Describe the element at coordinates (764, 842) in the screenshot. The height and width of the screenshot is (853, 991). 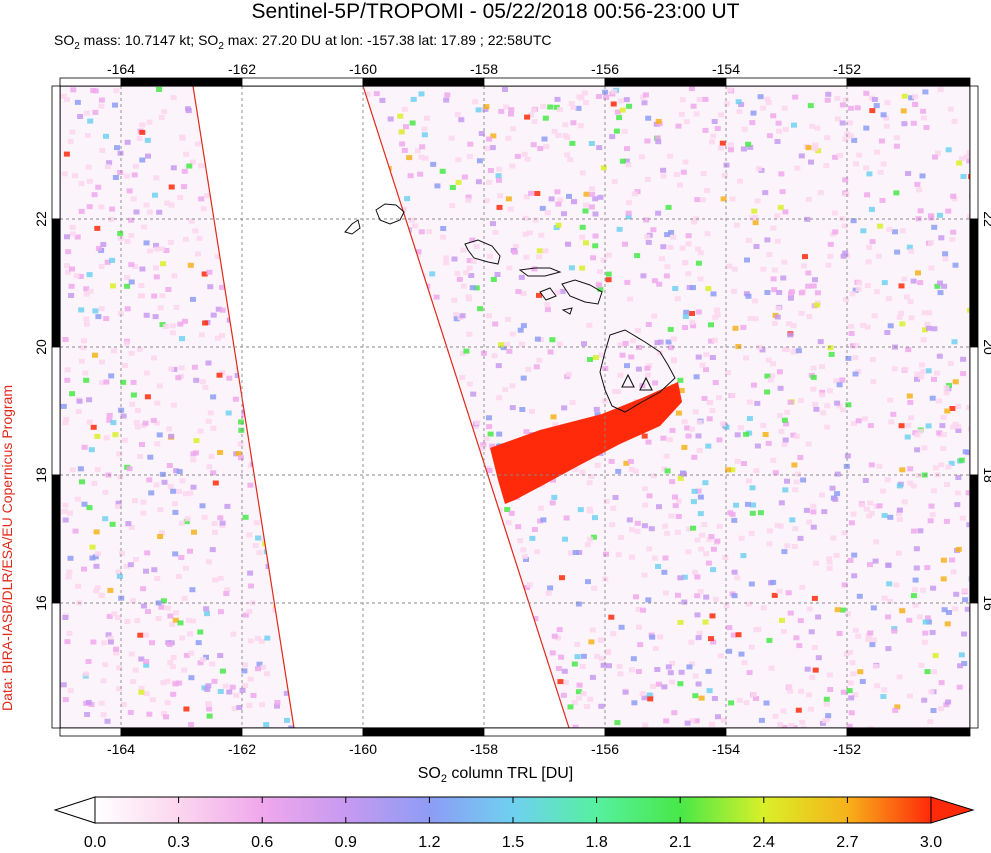
I see `colorbar-tick-label: 2.4` at that location.